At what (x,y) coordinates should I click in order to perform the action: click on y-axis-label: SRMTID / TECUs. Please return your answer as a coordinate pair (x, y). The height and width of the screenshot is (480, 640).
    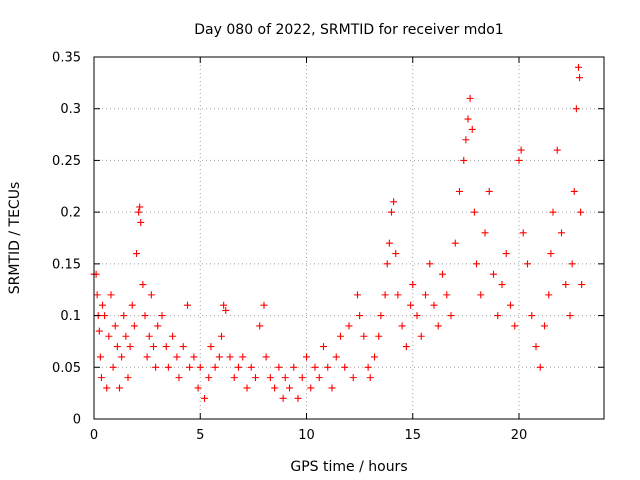
    Looking at the image, I should click on (15, 238).